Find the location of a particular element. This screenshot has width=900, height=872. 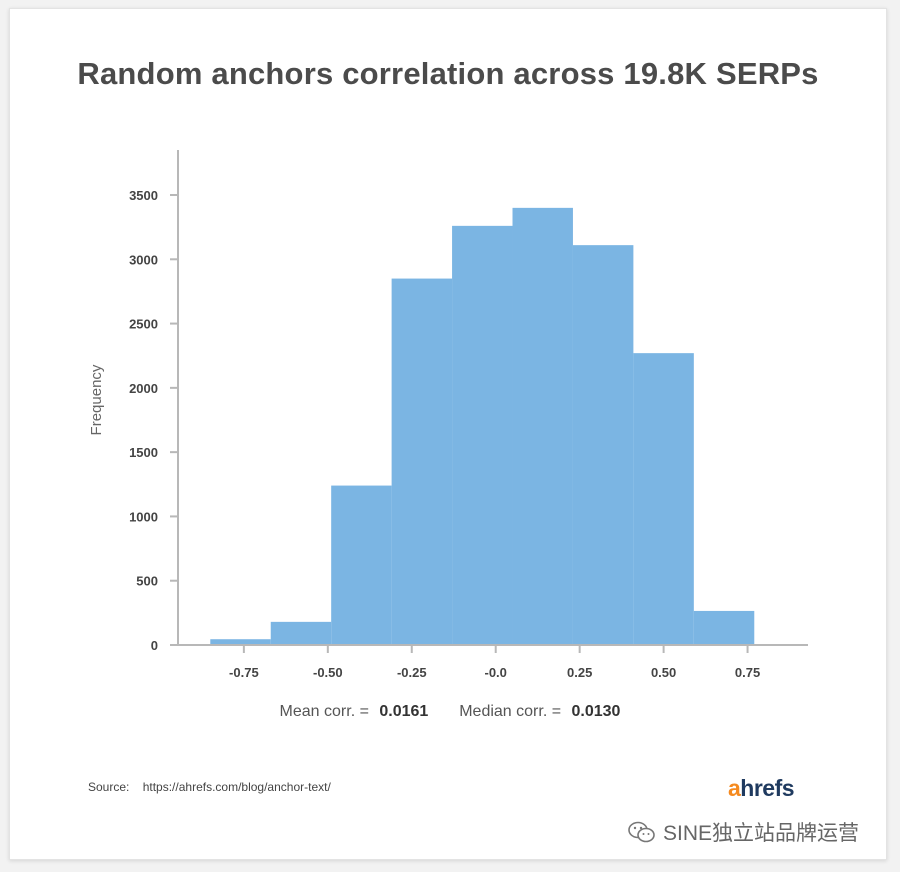

watermark: SINE独立站品牌运营 is located at coordinates (743, 832).